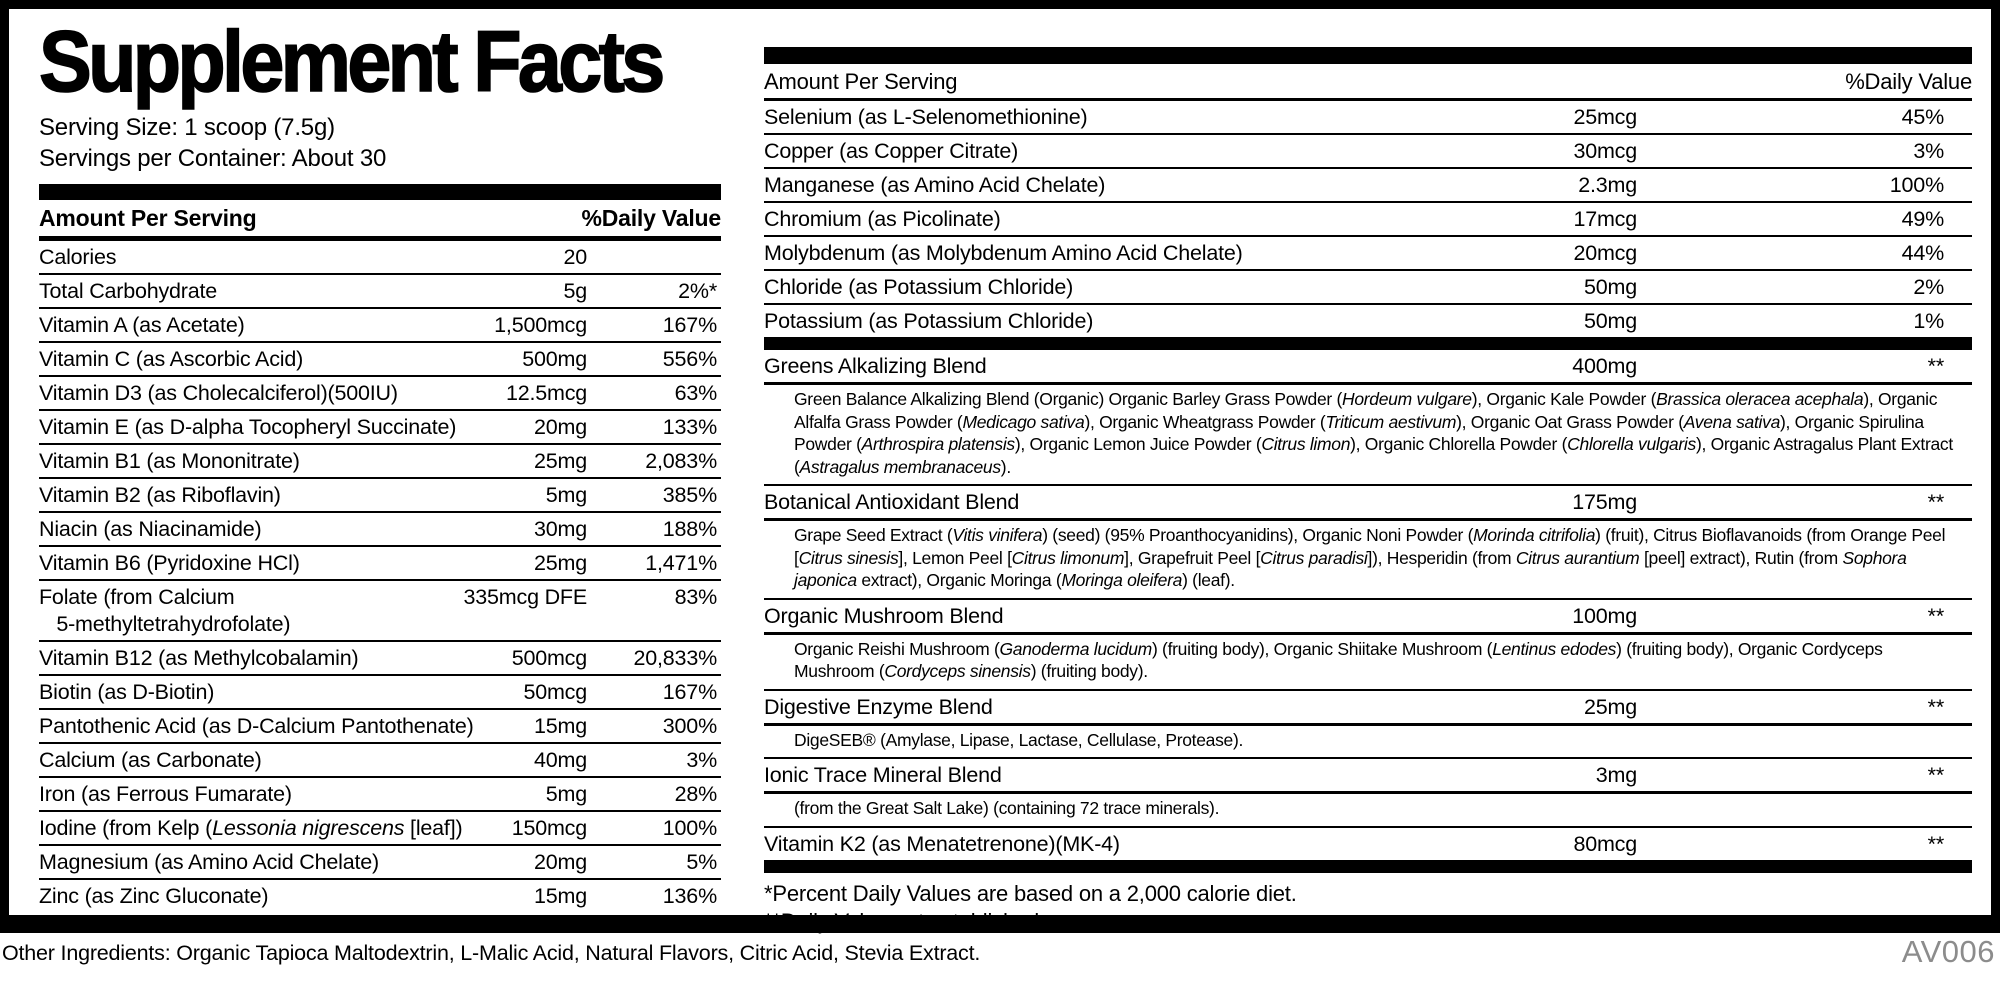 This screenshot has height=982, width=2000. I want to click on nutrient-daily-value: 167%, so click(689, 691).